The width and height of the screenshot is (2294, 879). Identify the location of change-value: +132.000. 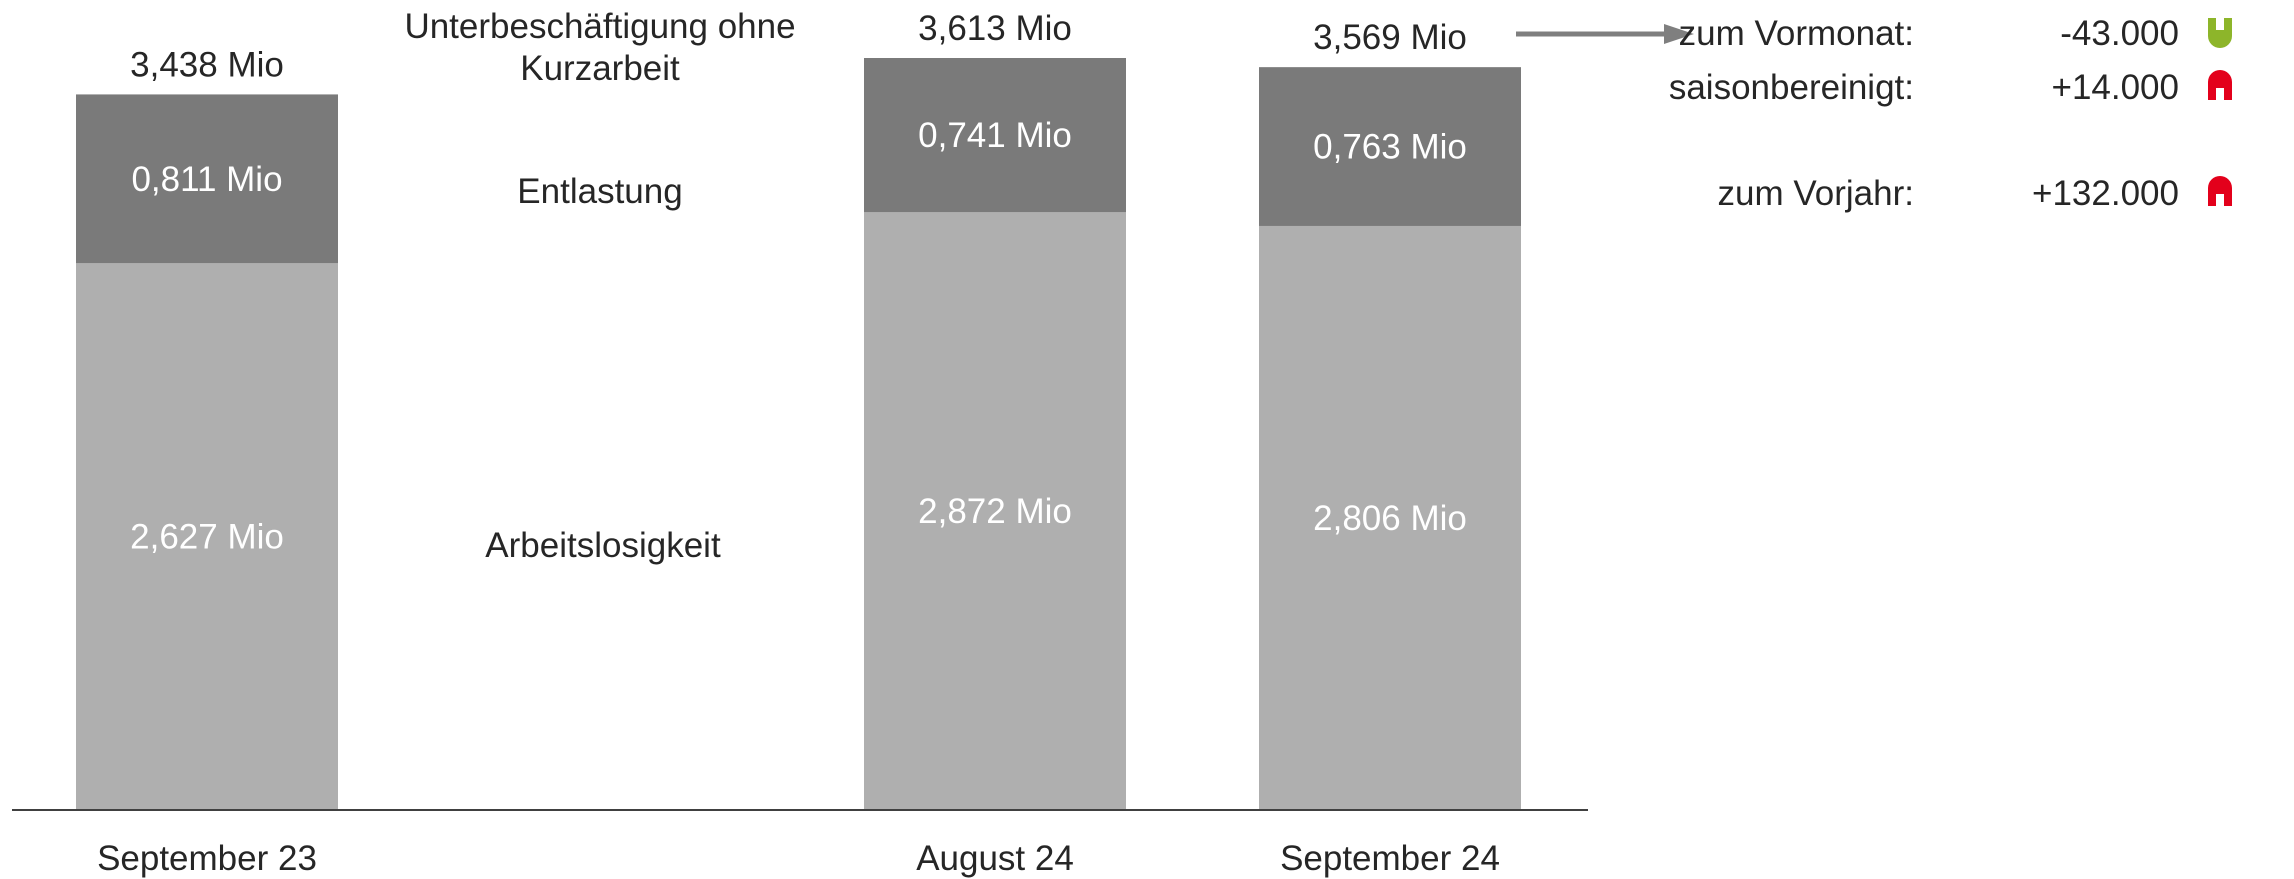
(2105, 193).